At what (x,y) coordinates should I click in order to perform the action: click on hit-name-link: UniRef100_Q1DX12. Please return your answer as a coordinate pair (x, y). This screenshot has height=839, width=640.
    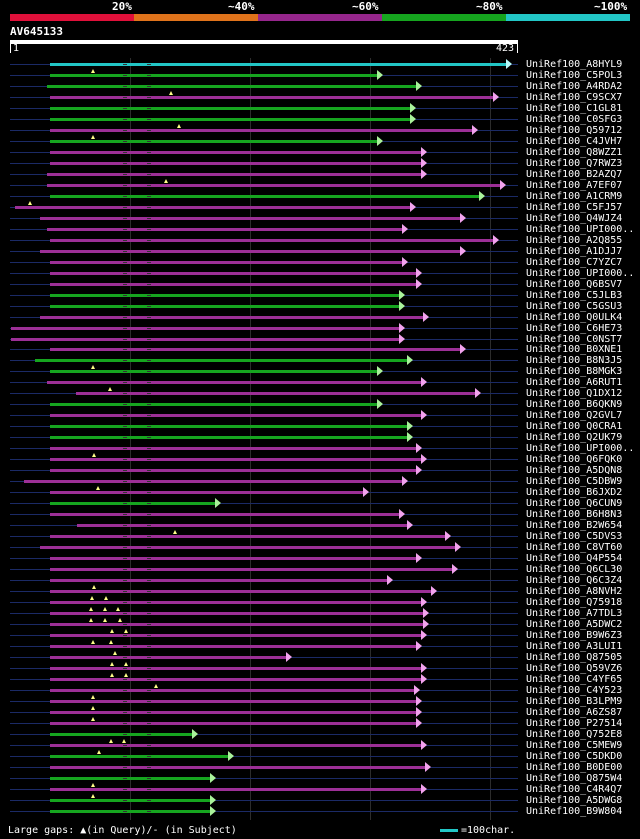
    Looking at the image, I should click on (574, 393).